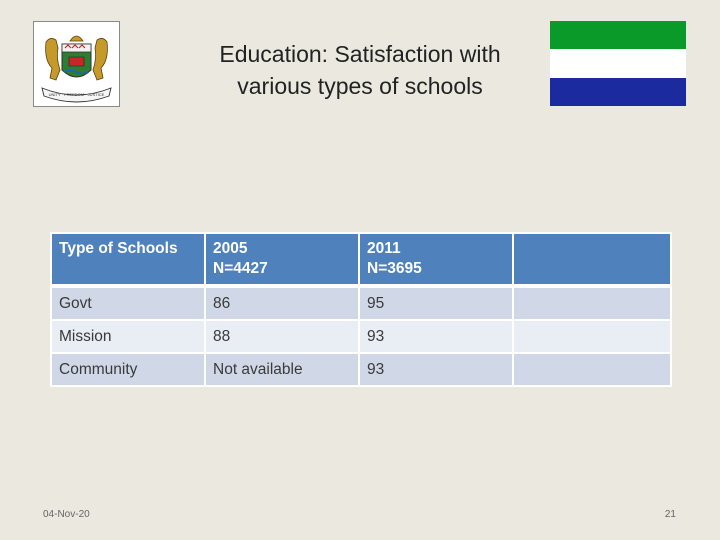 The height and width of the screenshot is (540, 720). What do you see at coordinates (360, 54) in the screenshot?
I see `title-line-1: Education: Satisfaction with` at bounding box center [360, 54].